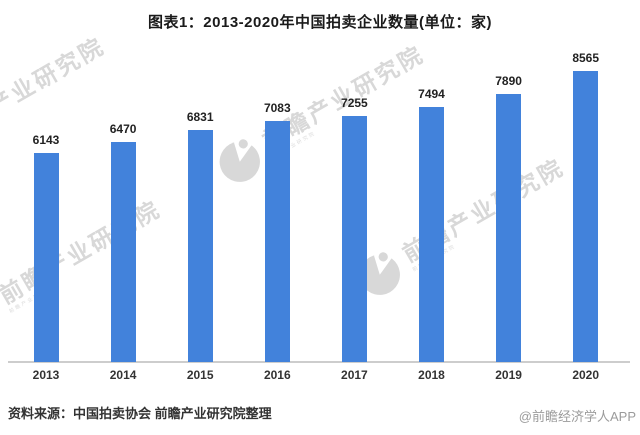  Describe the element at coordinates (46, 375) in the screenshot. I see `x-tick-label-2013: 2013` at that location.